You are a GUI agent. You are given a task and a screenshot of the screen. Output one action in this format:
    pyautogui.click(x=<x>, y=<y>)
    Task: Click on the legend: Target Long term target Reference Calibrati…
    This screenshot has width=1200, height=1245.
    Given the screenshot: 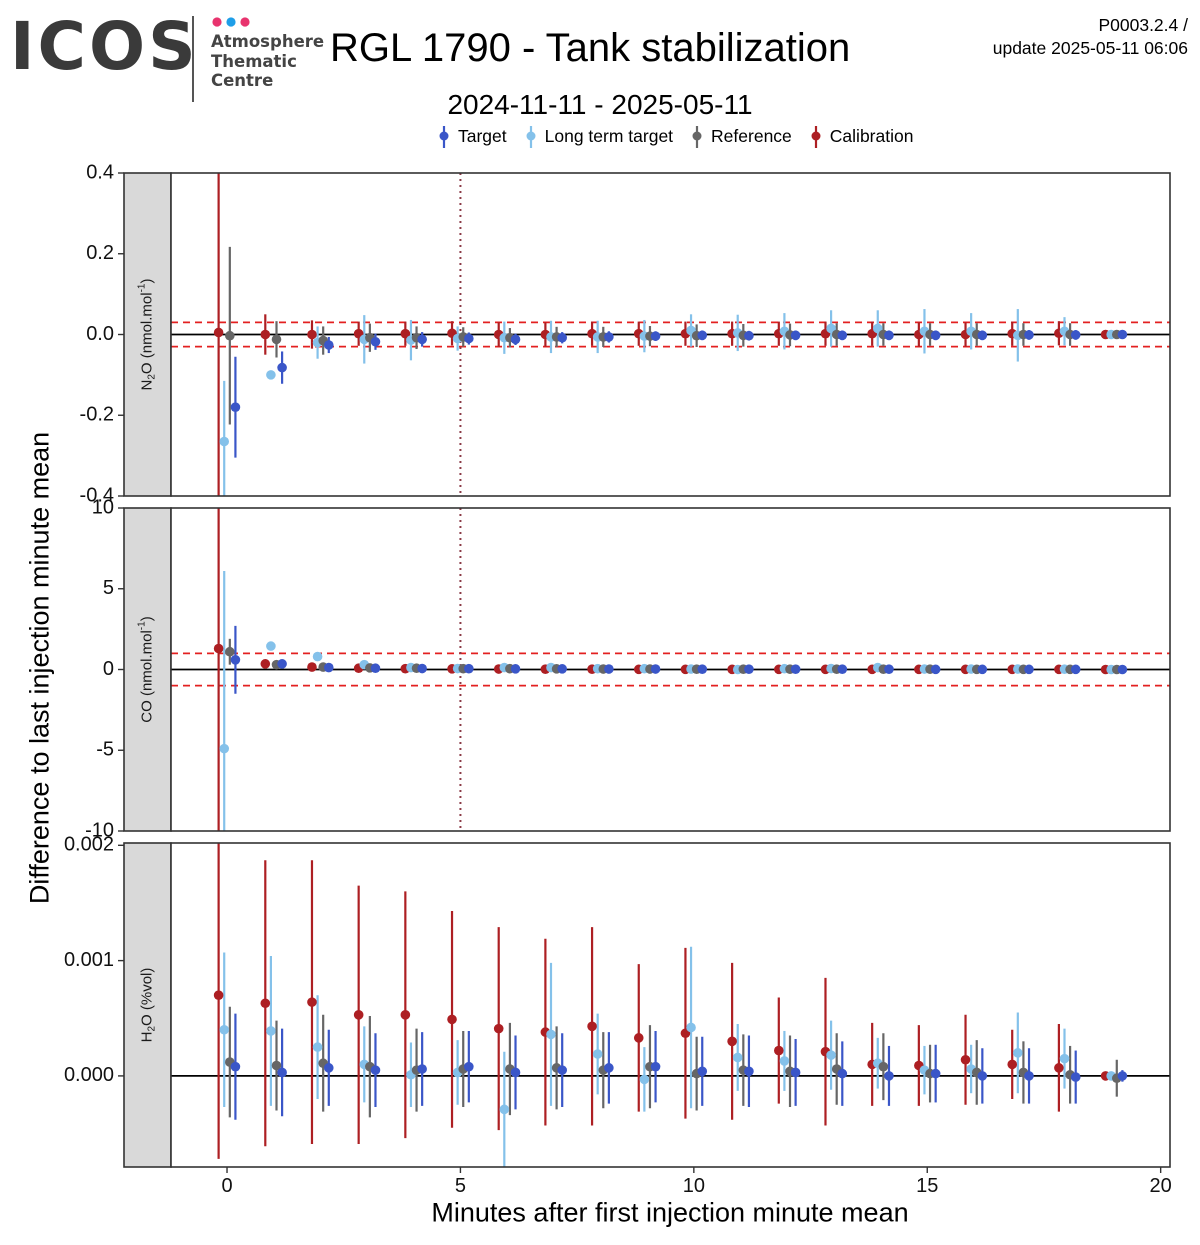 What is the action you would take?
    pyautogui.click(x=682, y=136)
    